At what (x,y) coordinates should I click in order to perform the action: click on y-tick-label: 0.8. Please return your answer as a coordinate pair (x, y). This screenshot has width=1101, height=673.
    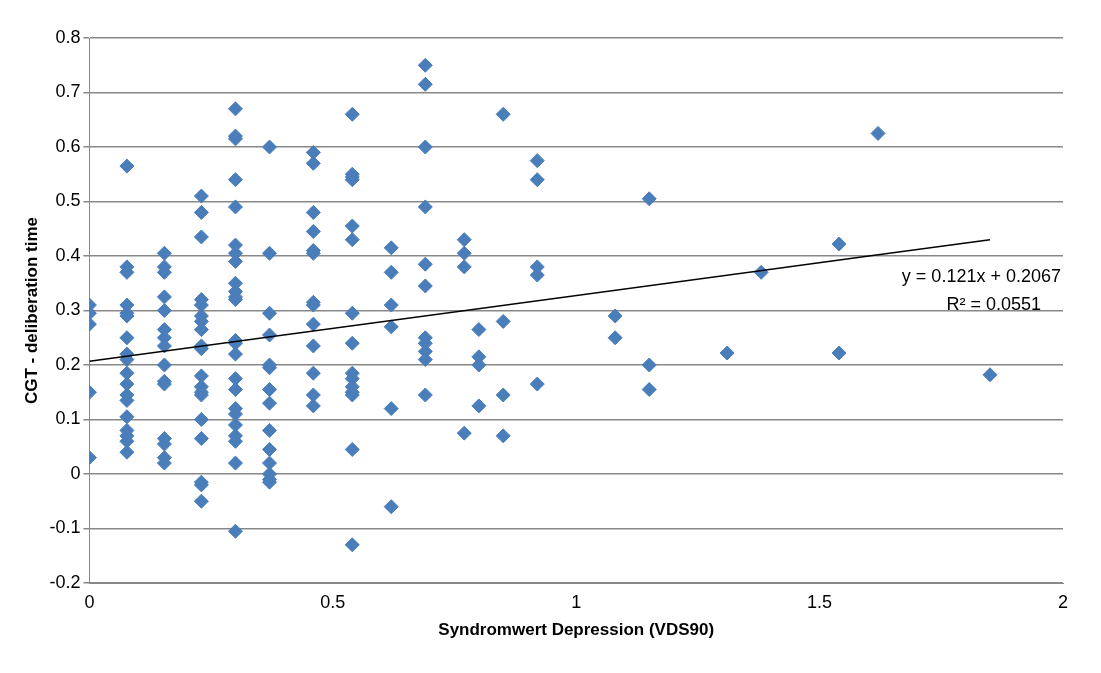
    Looking at the image, I should click on (68, 36).